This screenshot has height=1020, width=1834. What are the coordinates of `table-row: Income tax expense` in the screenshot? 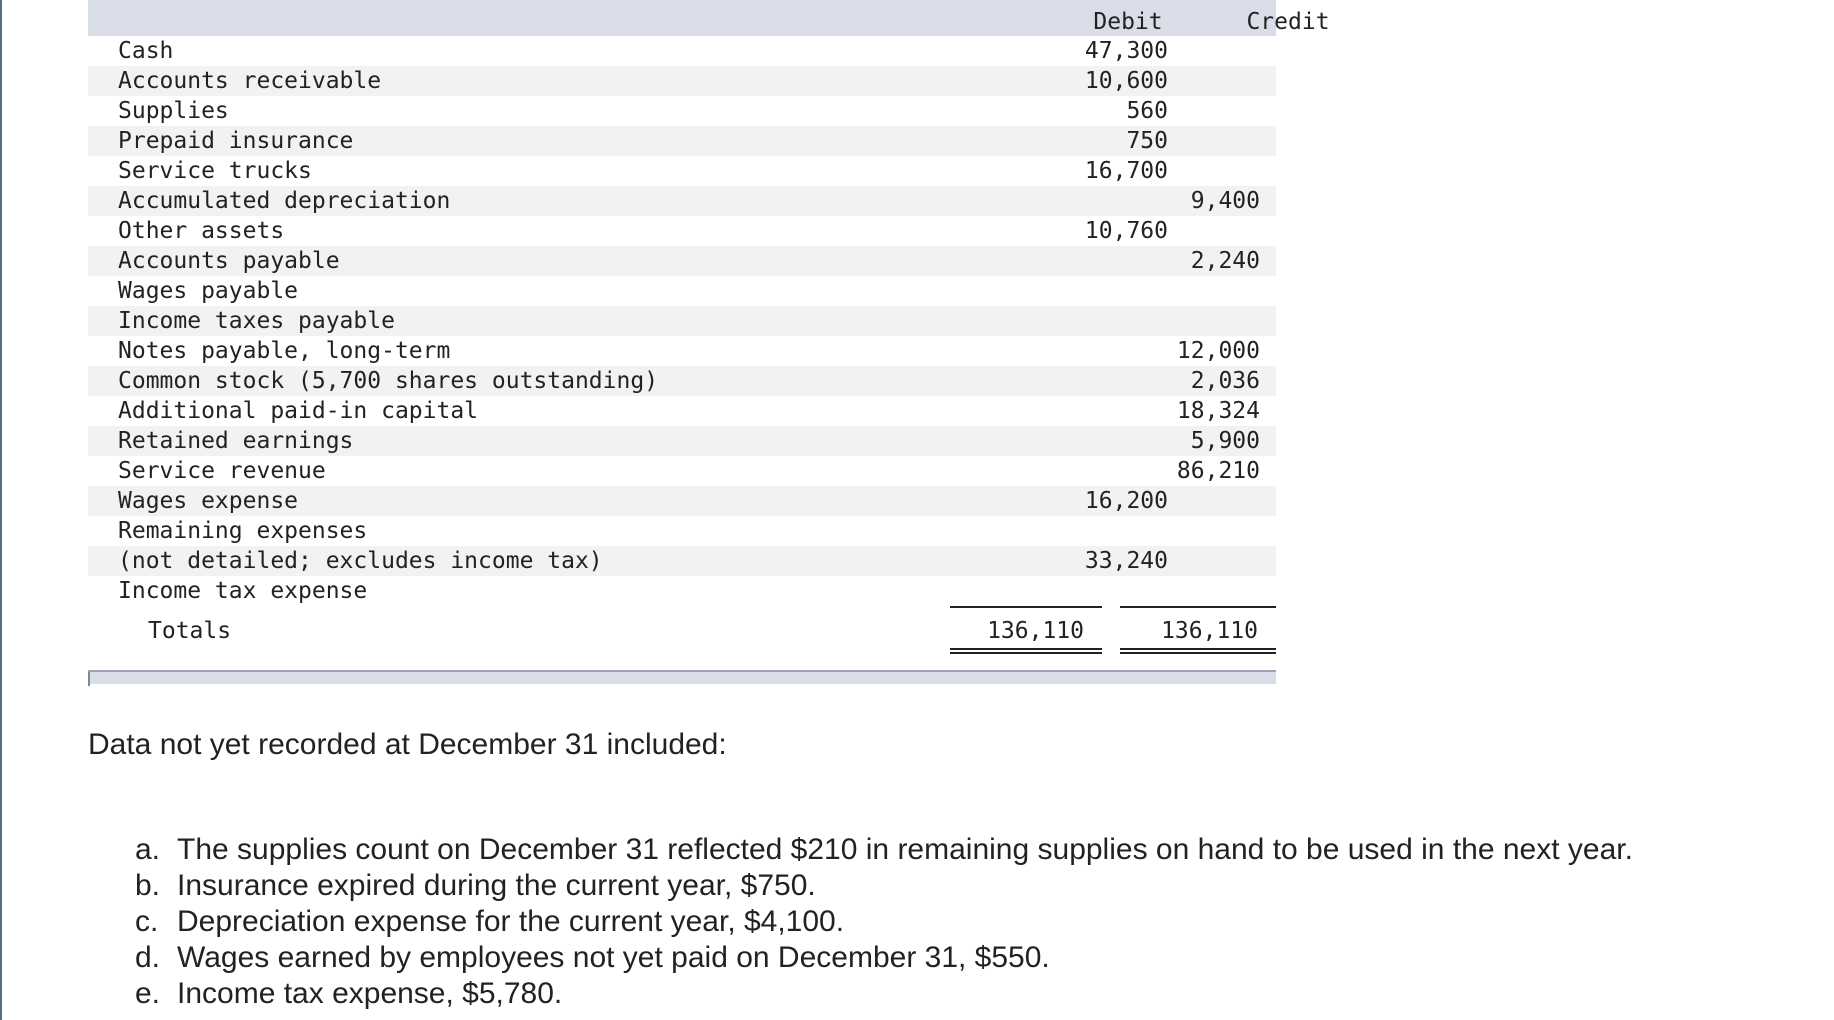 It's located at (682, 591).